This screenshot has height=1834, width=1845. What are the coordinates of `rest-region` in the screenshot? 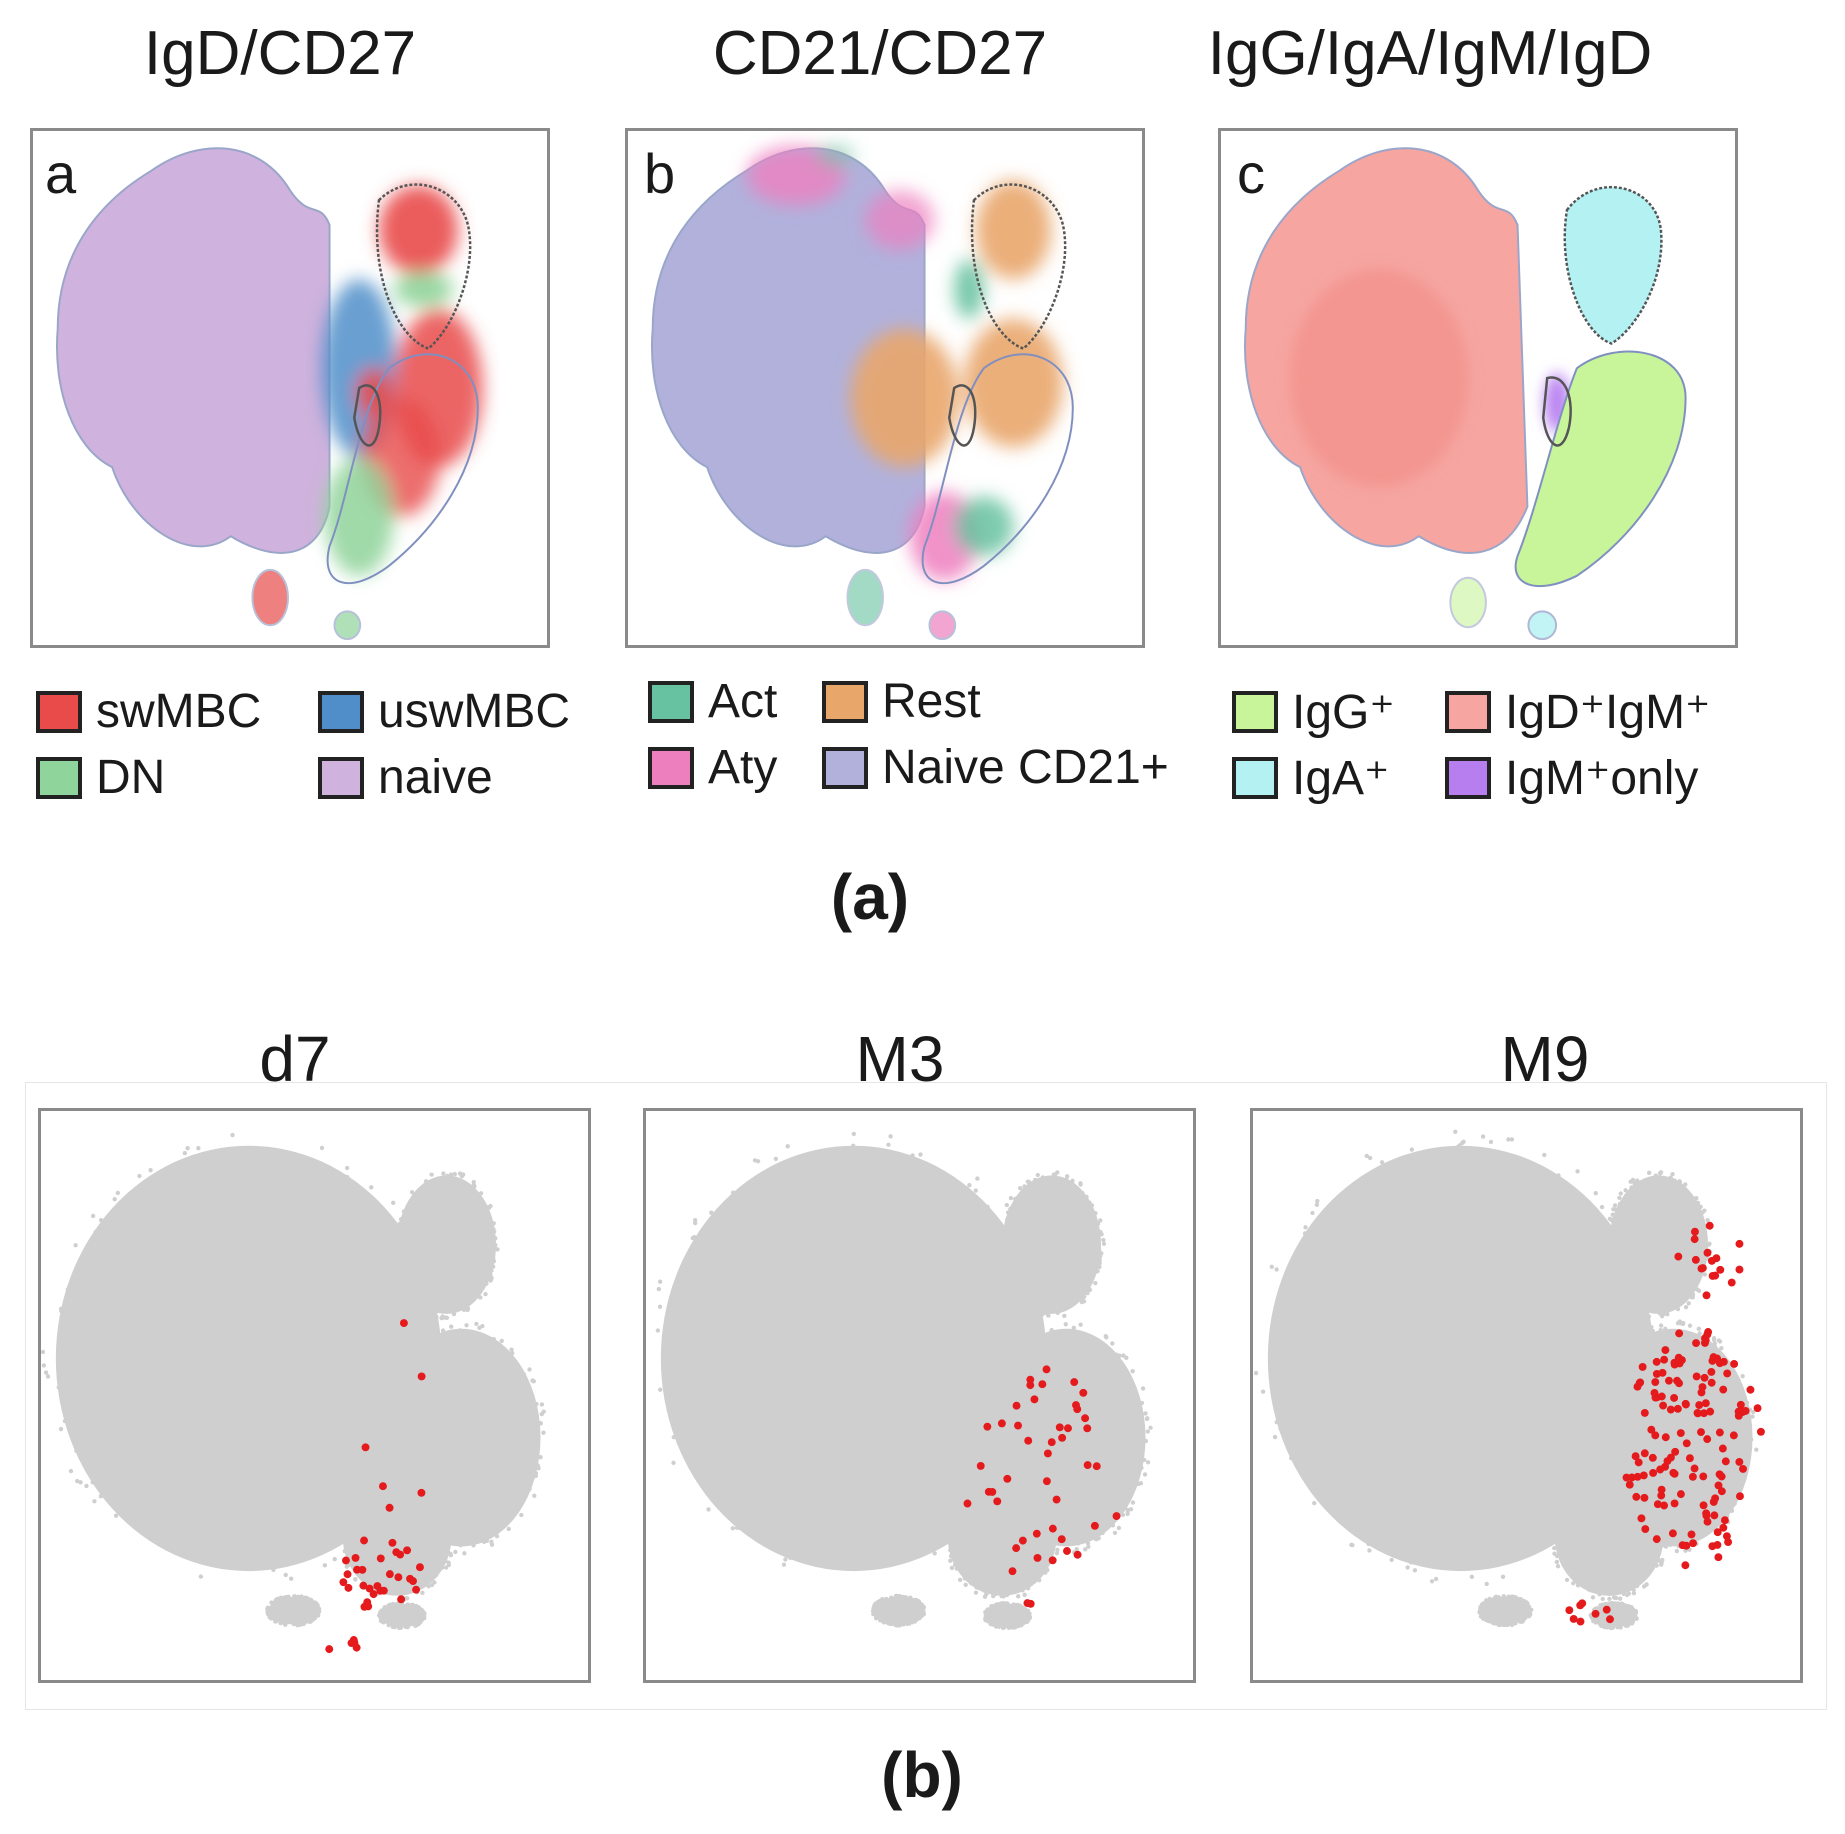 It's located at (1013, 383).